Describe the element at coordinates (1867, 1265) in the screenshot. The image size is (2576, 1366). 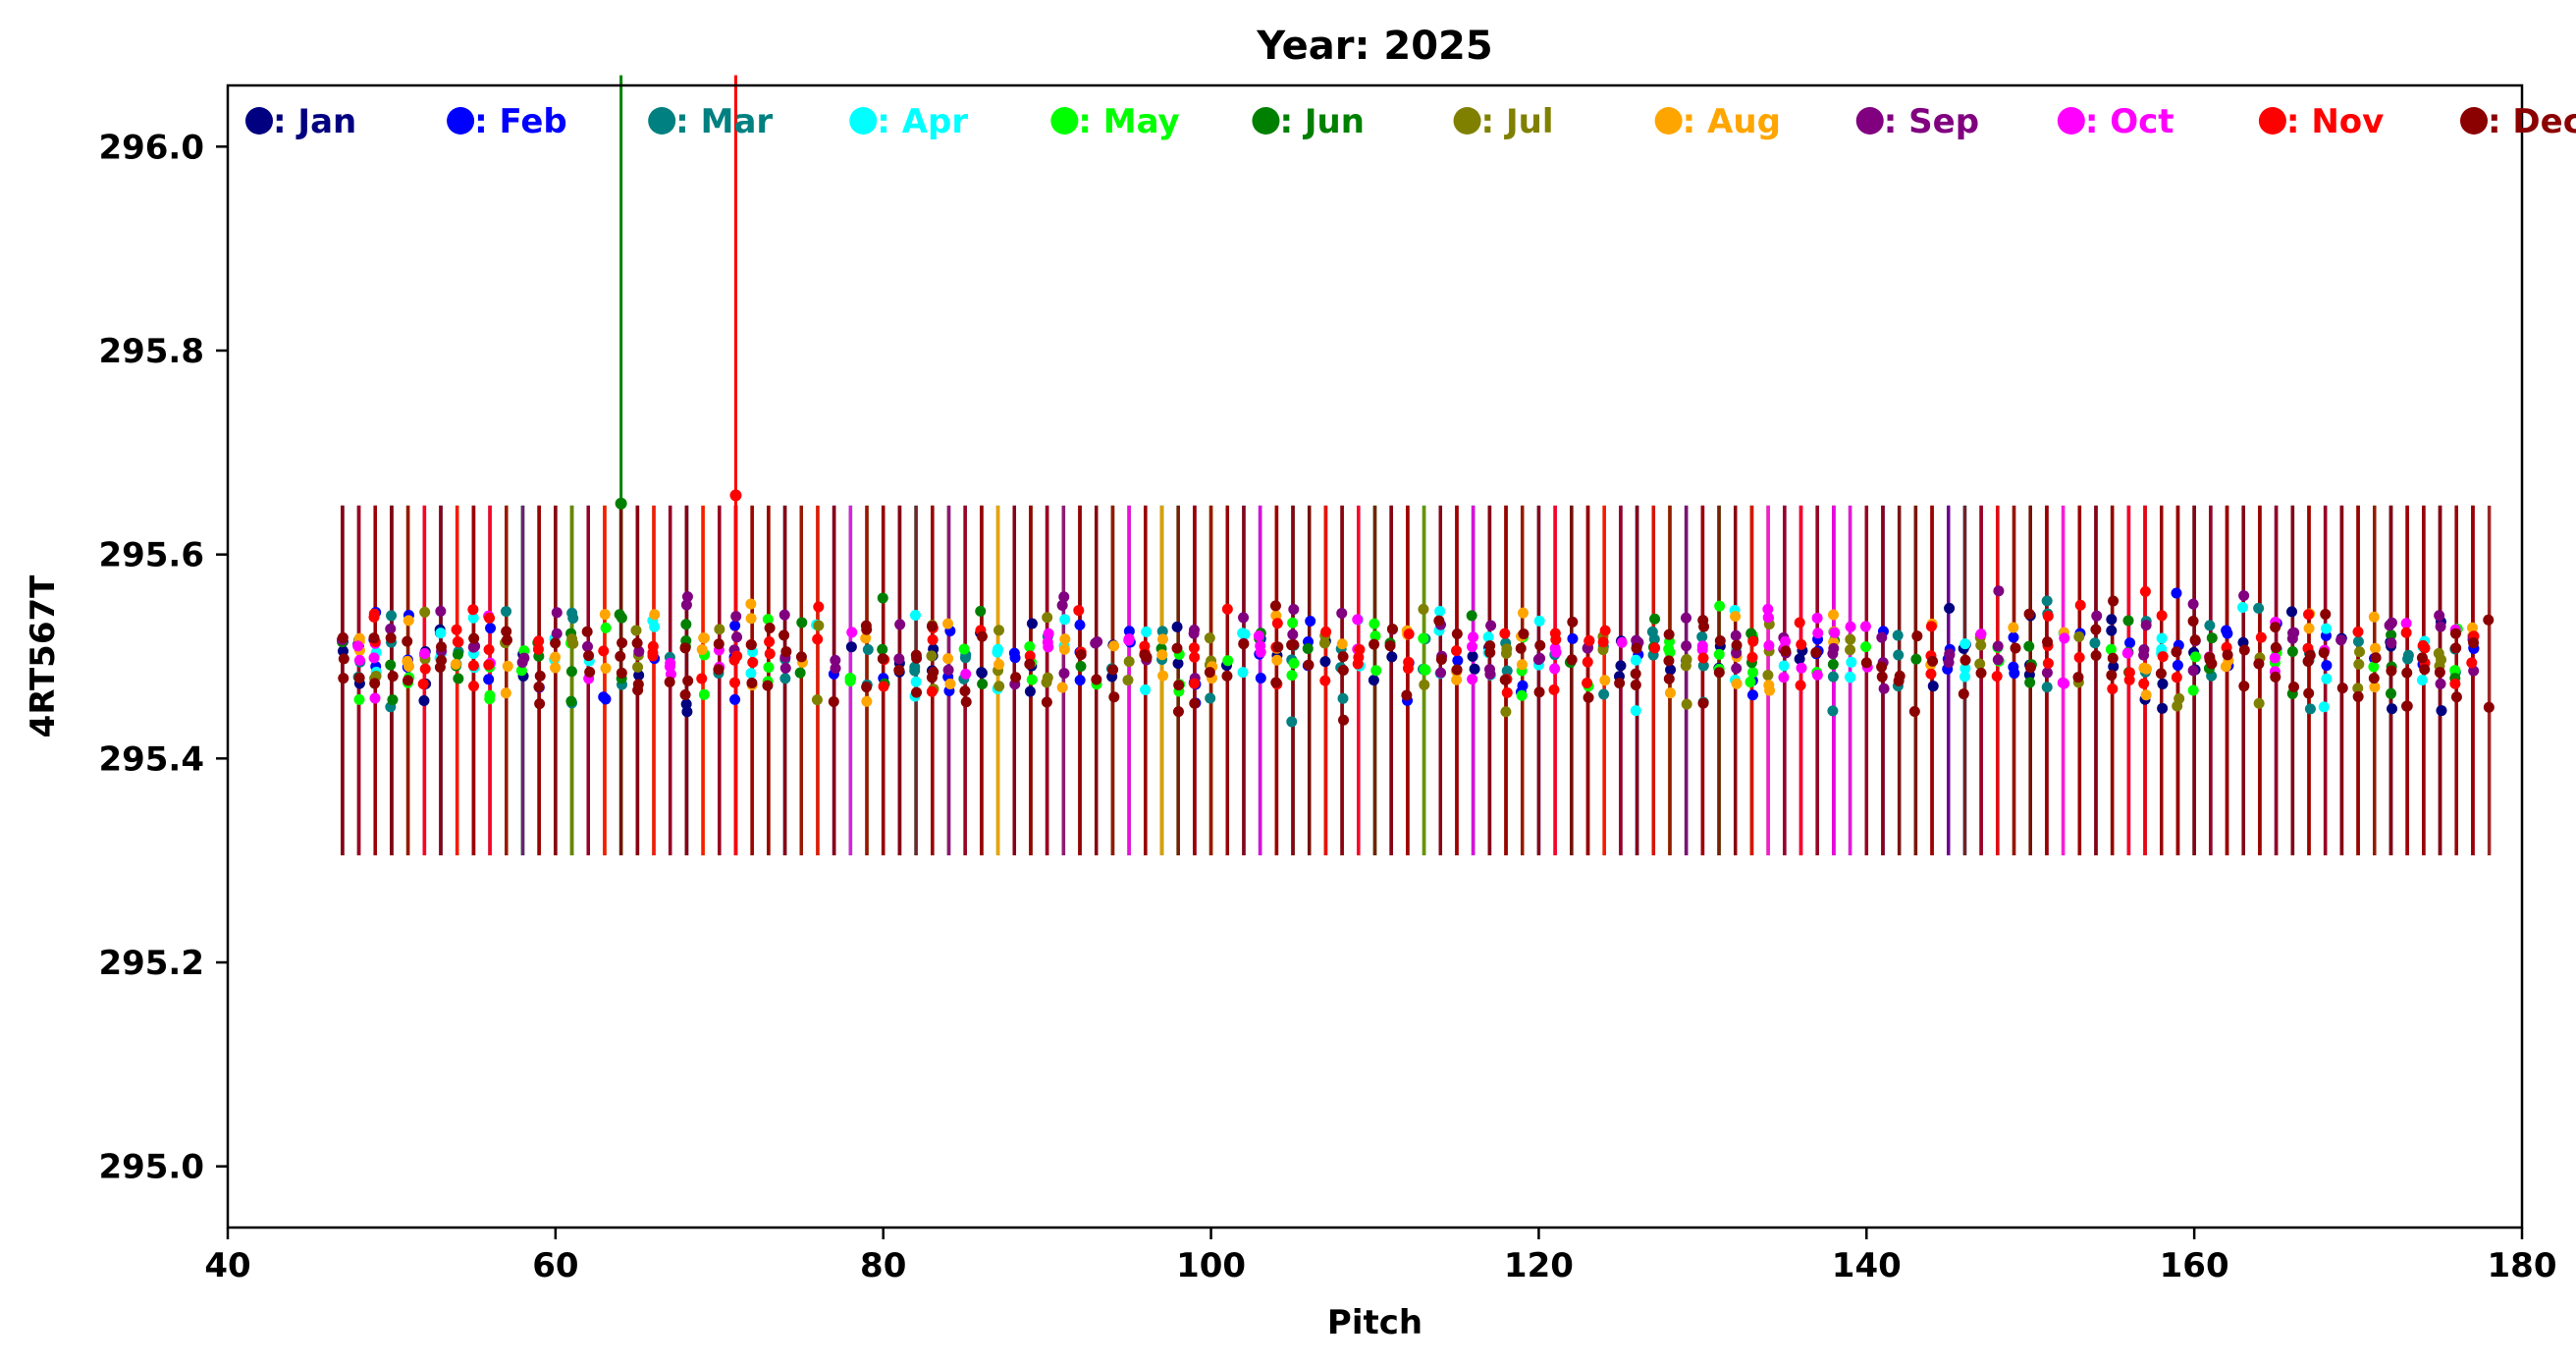
I see `x-tick-label: 140` at that location.